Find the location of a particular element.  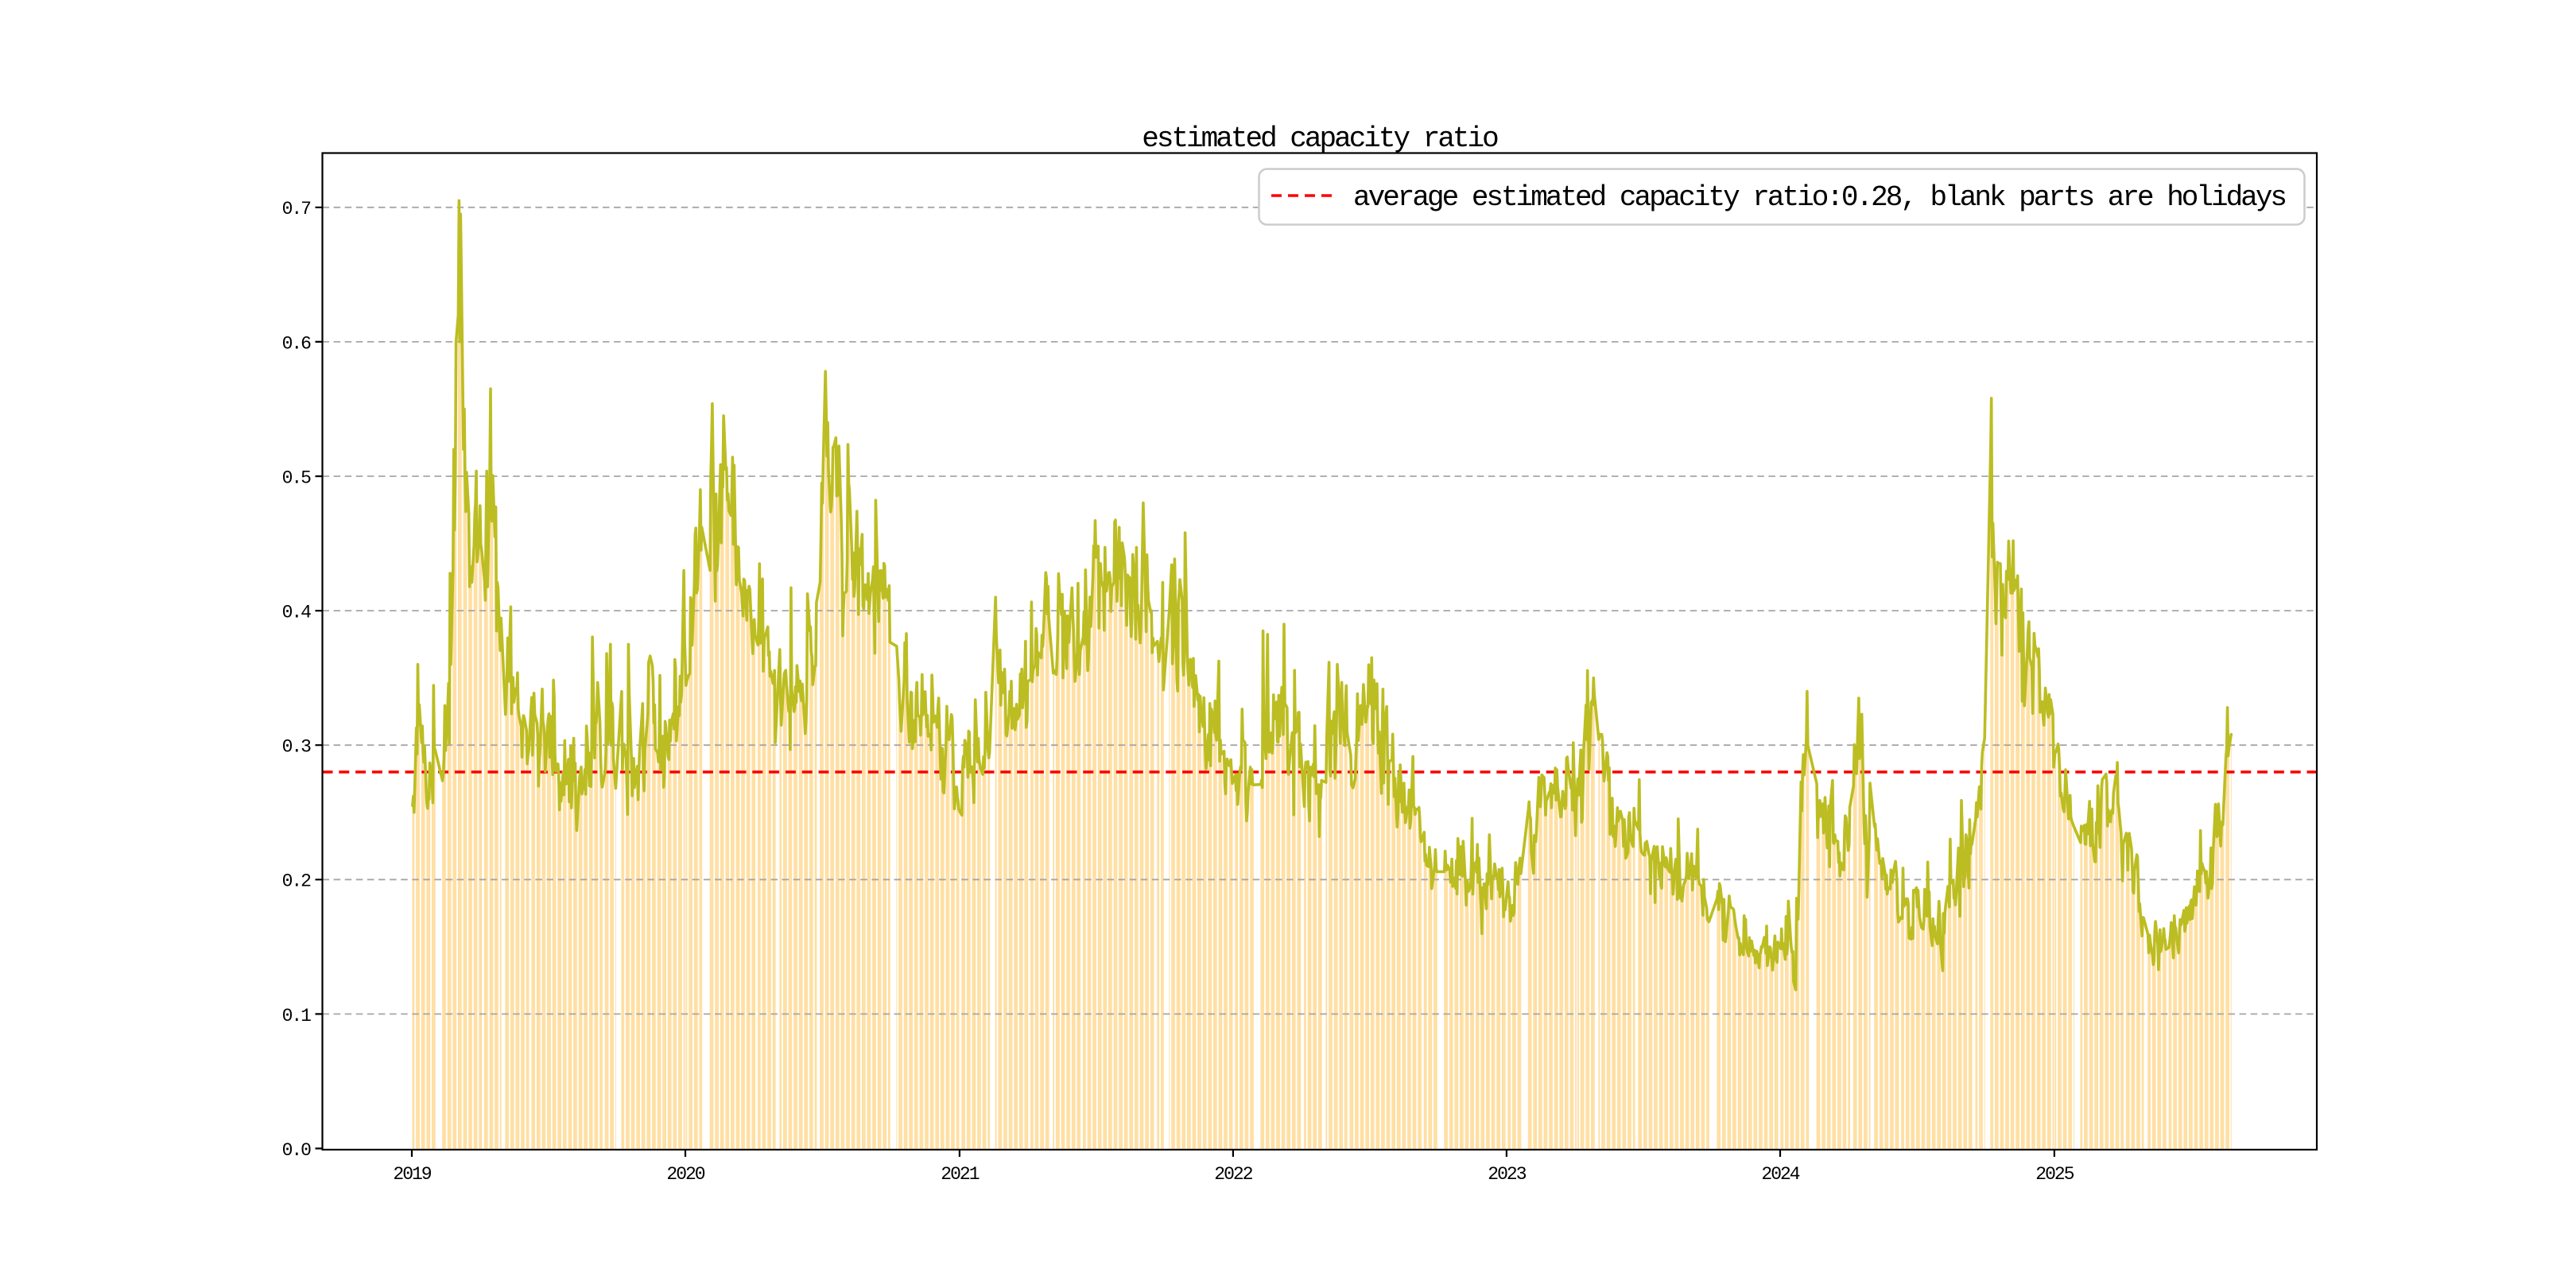

svg-text: estimated capacity ratio is located at coordinates (1320, 138).